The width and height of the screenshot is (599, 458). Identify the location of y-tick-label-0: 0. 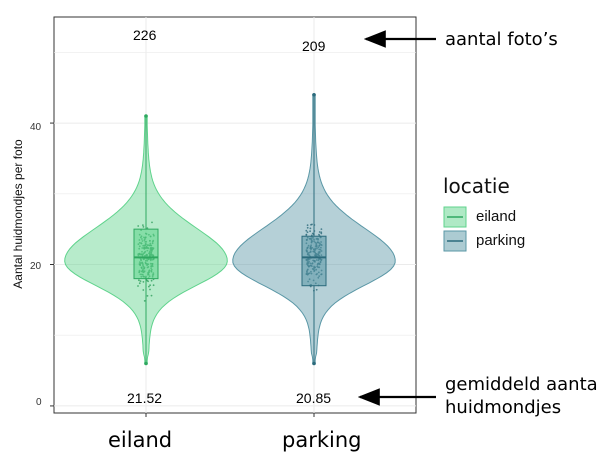
(39, 402).